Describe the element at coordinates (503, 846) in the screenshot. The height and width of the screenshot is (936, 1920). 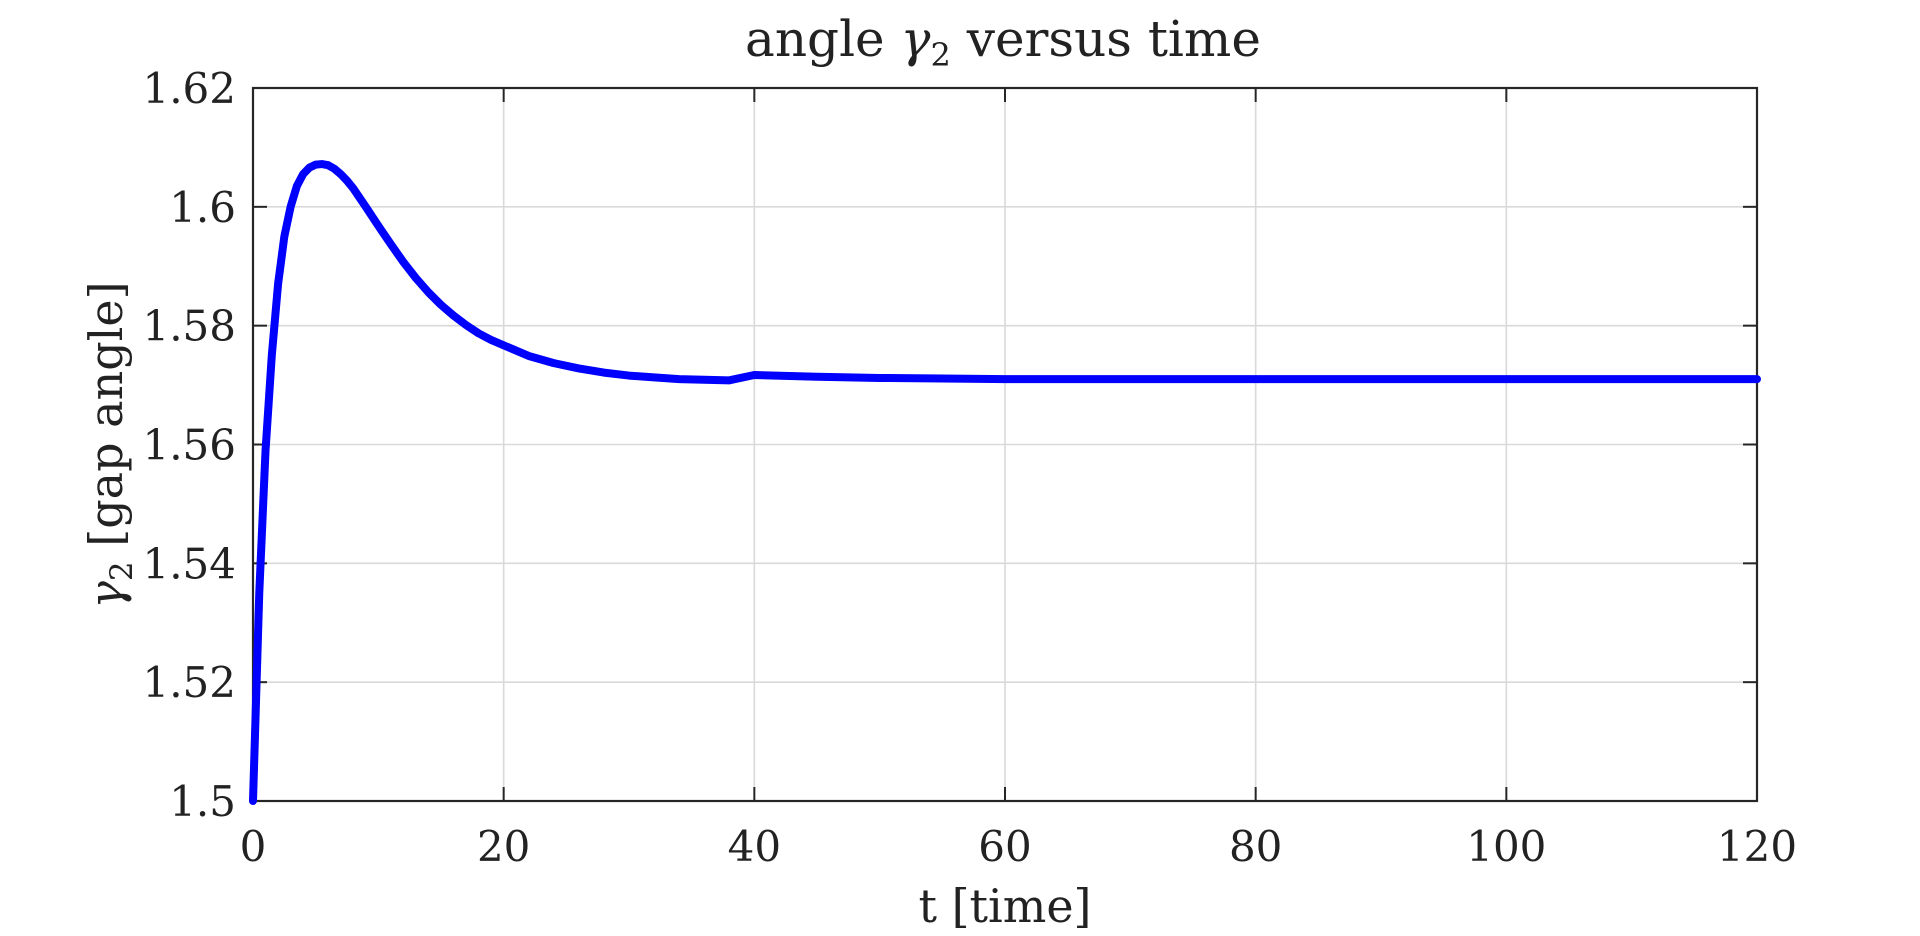
I see `x-tick-label: 20` at that location.